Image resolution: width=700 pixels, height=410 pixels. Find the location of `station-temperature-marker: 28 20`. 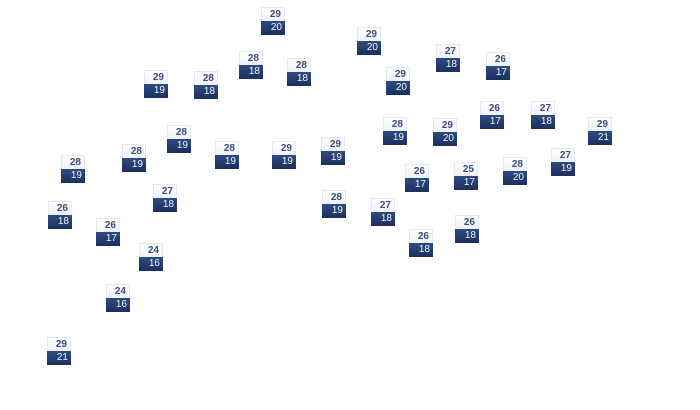

station-temperature-marker: 28 20 is located at coordinates (515, 171).